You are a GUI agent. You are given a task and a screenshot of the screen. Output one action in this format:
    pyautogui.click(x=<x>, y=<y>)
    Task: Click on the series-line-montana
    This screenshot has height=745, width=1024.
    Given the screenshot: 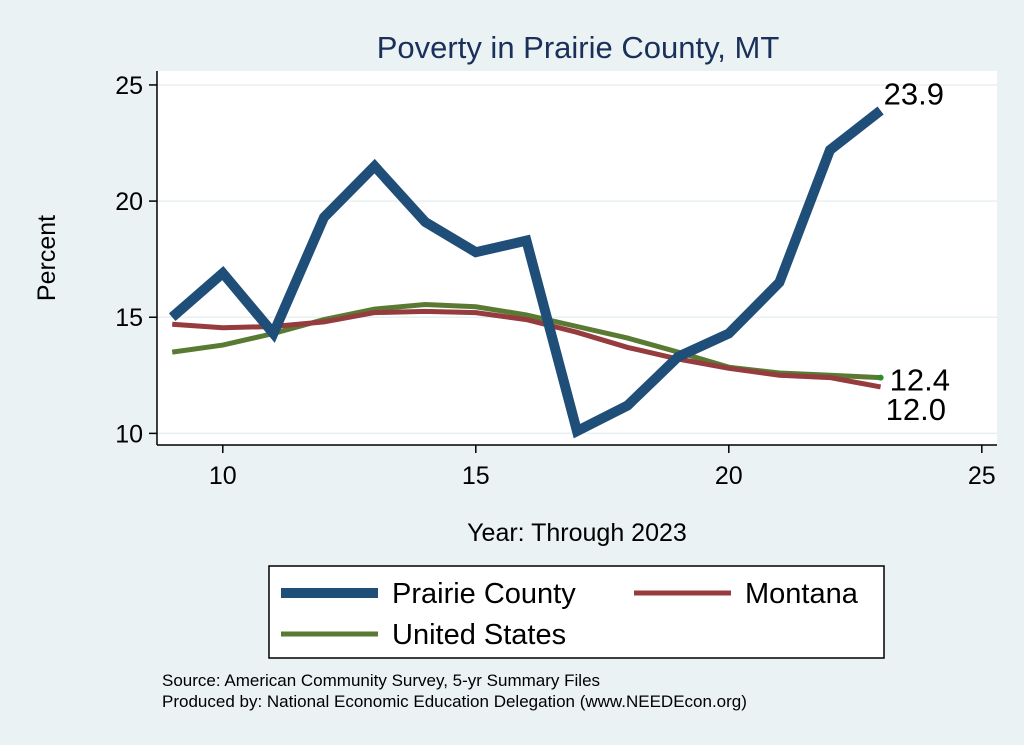 What is the action you would take?
    pyautogui.click(x=527, y=349)
    